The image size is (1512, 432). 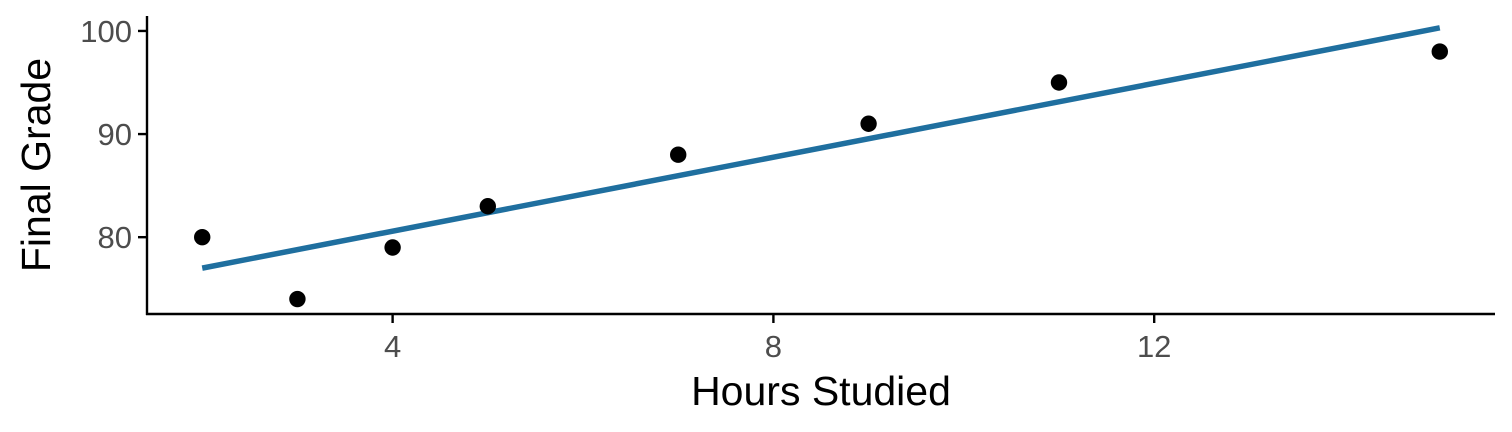 What do you see at coordinates (392, 346) in the screenshot?
I see `x-tick-label: 4` at bounding box center [392, 346].